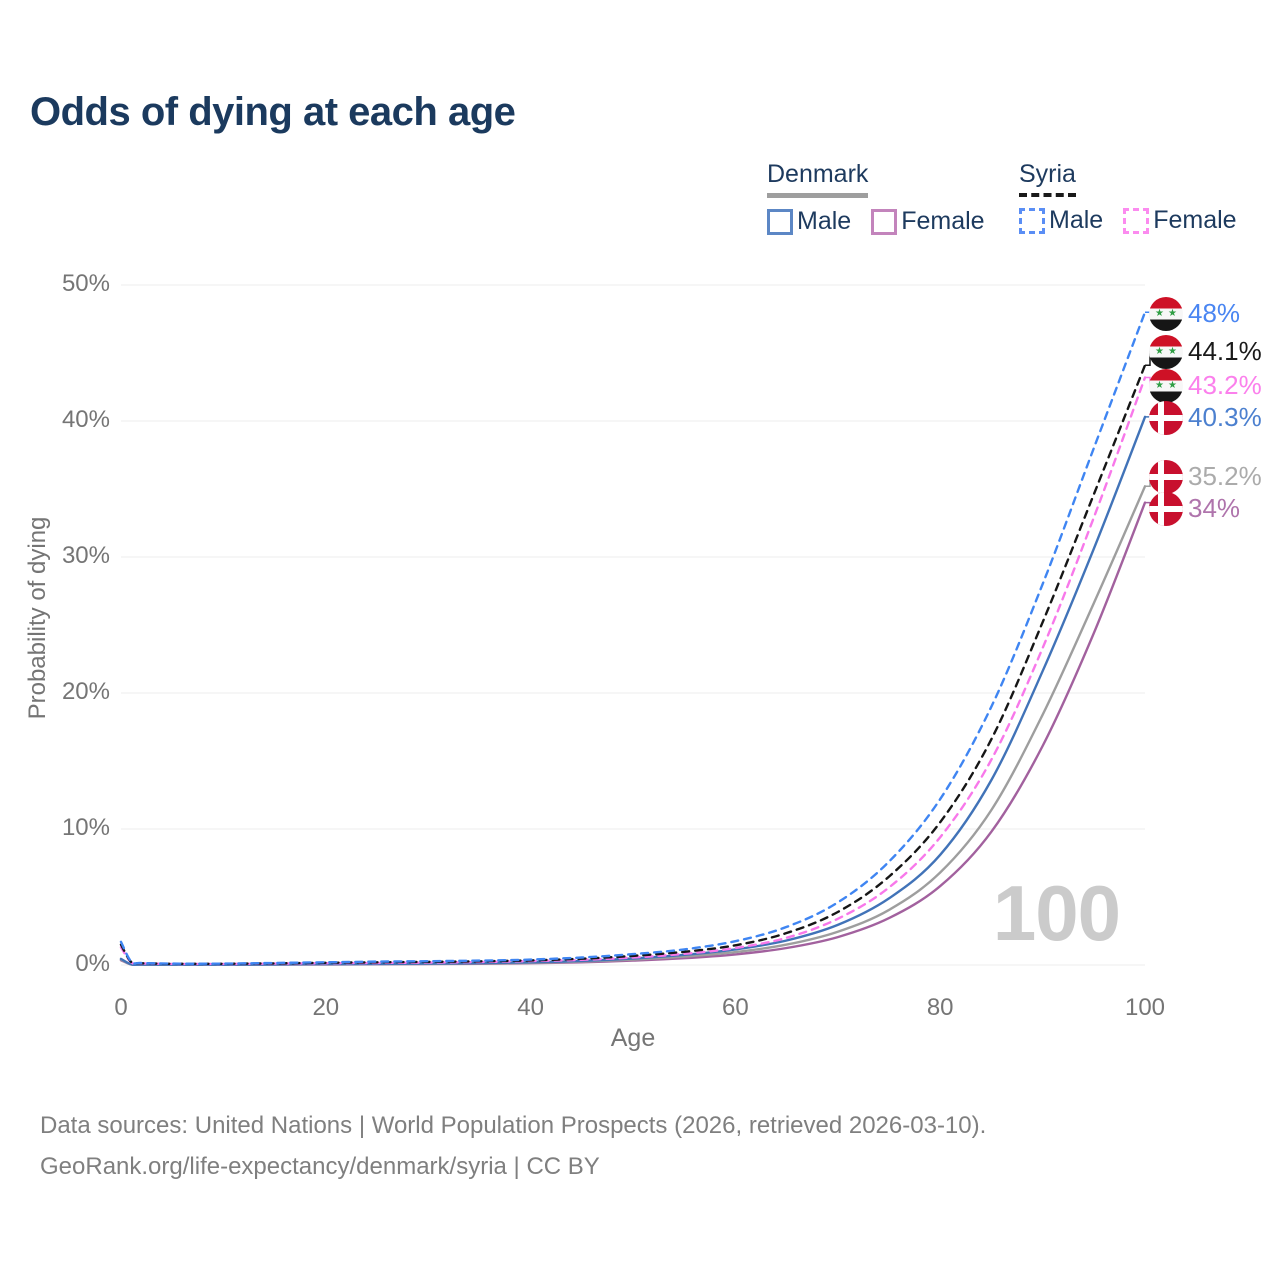 The width and height of the screenshot is (1280, 1280). I want to click on x-tick-label: 0, so click(121, 1007).